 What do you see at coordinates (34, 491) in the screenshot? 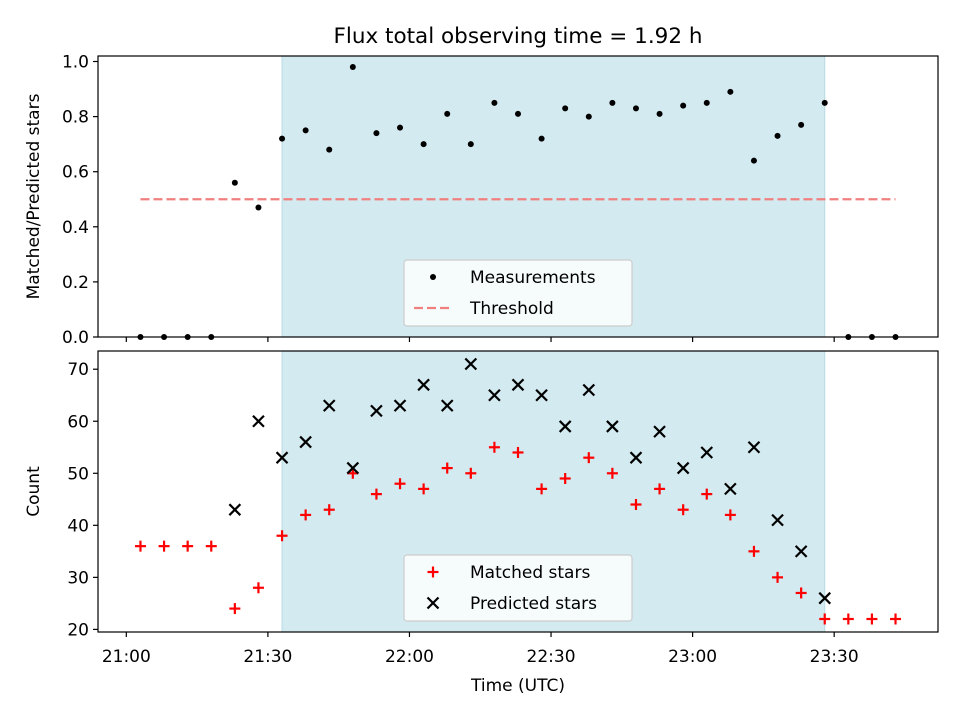
I see `y-axis-label: Count` at bounding box center [34, 491].